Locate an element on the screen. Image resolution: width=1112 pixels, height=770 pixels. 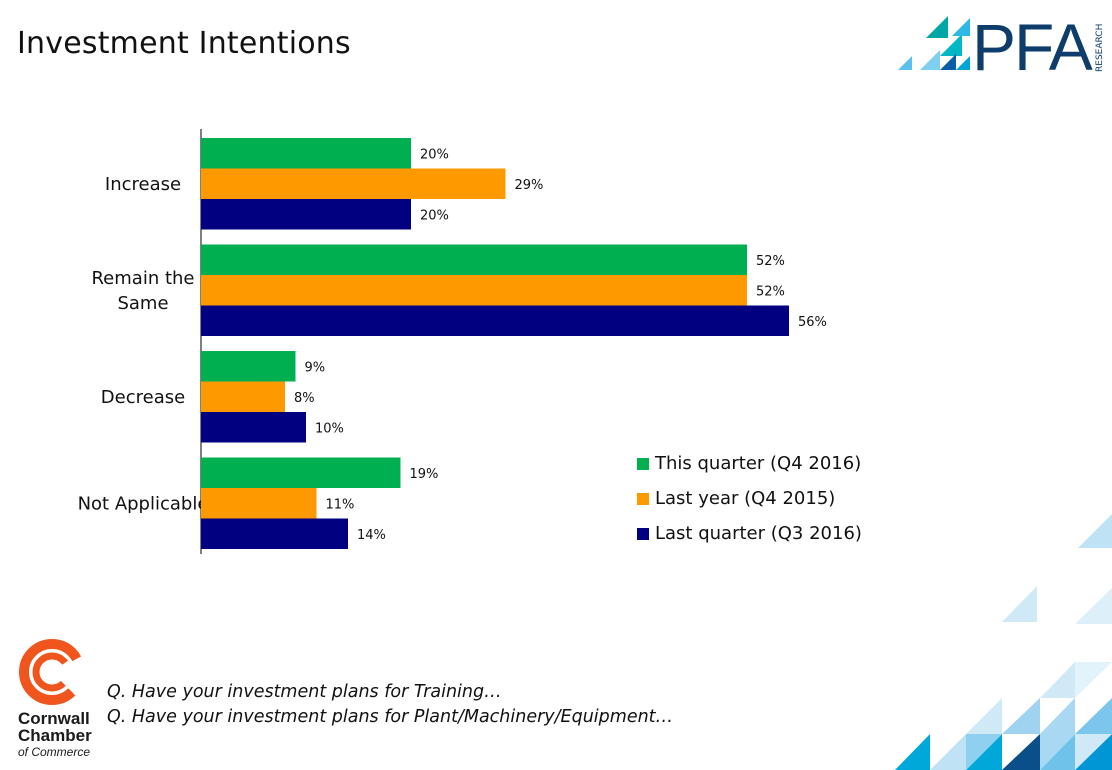
legend-item: This quarter (Q4 2016) is located at coordinates (749, 463).